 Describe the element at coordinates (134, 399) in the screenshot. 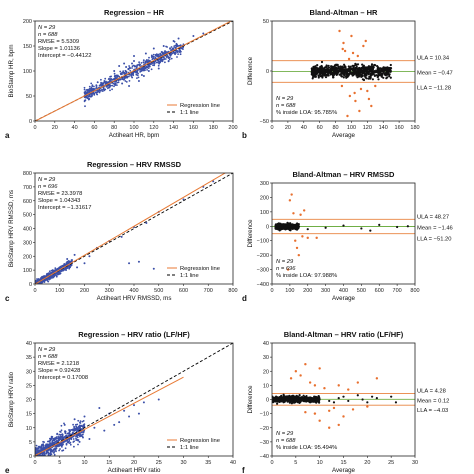

I see `identity-line` at that location.